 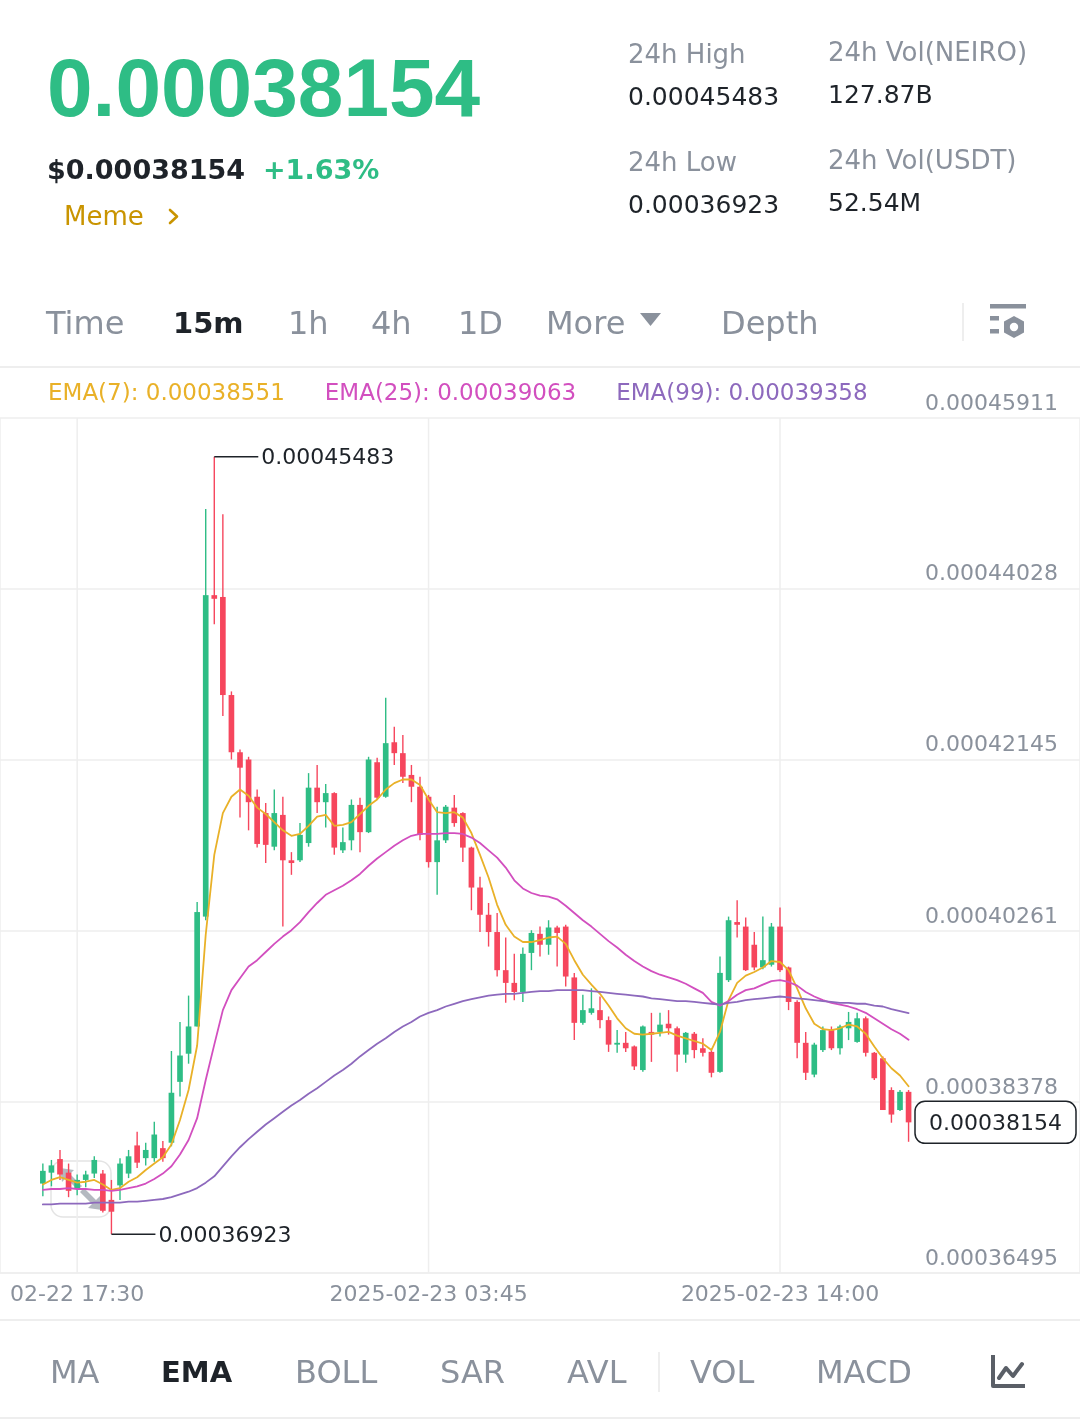 I want to click on y-tick-label: 0.00040261, so click(x=991, y=915).